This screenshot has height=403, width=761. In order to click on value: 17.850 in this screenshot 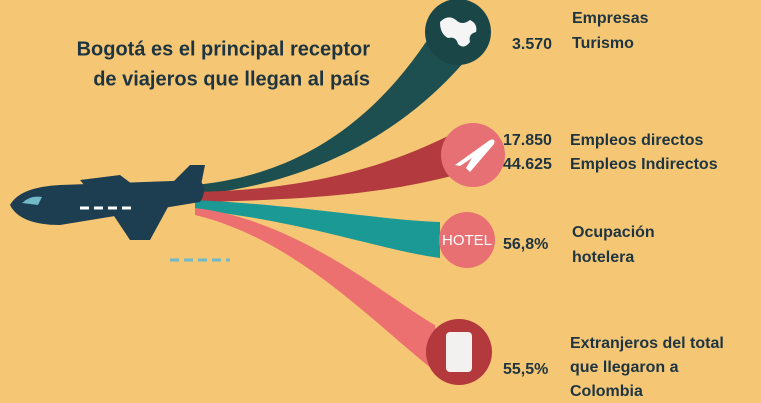, I will do `click(527, 140)`.